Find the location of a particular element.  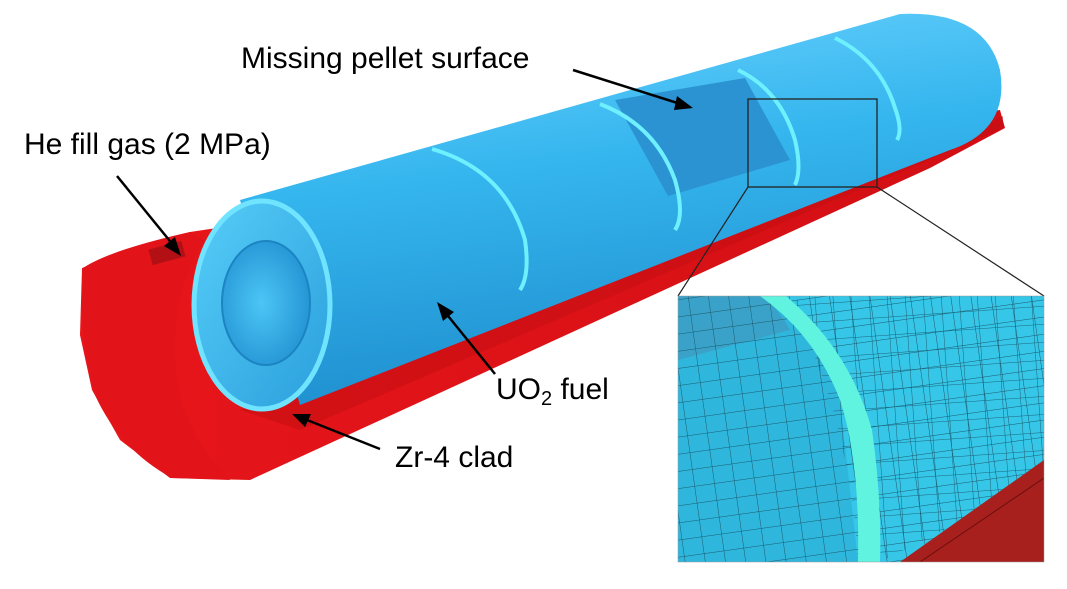

zoom-region-box is located at coordinates (812, 143).